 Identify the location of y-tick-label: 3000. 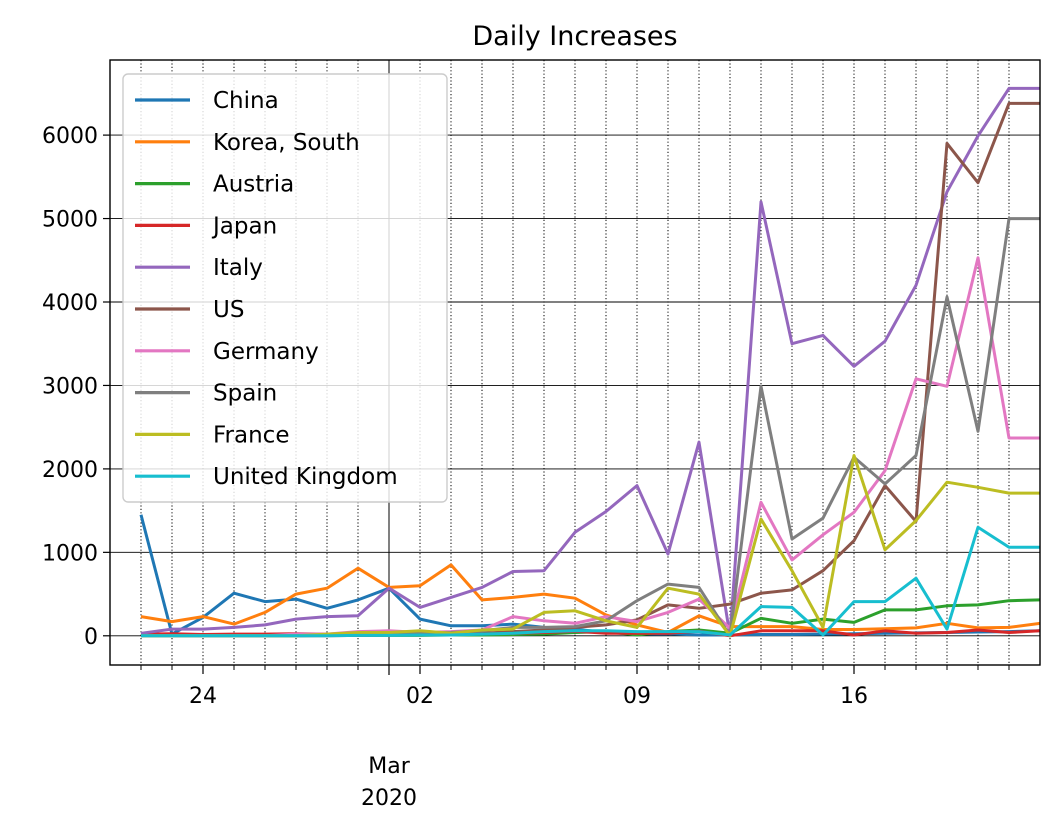
(70, 386).